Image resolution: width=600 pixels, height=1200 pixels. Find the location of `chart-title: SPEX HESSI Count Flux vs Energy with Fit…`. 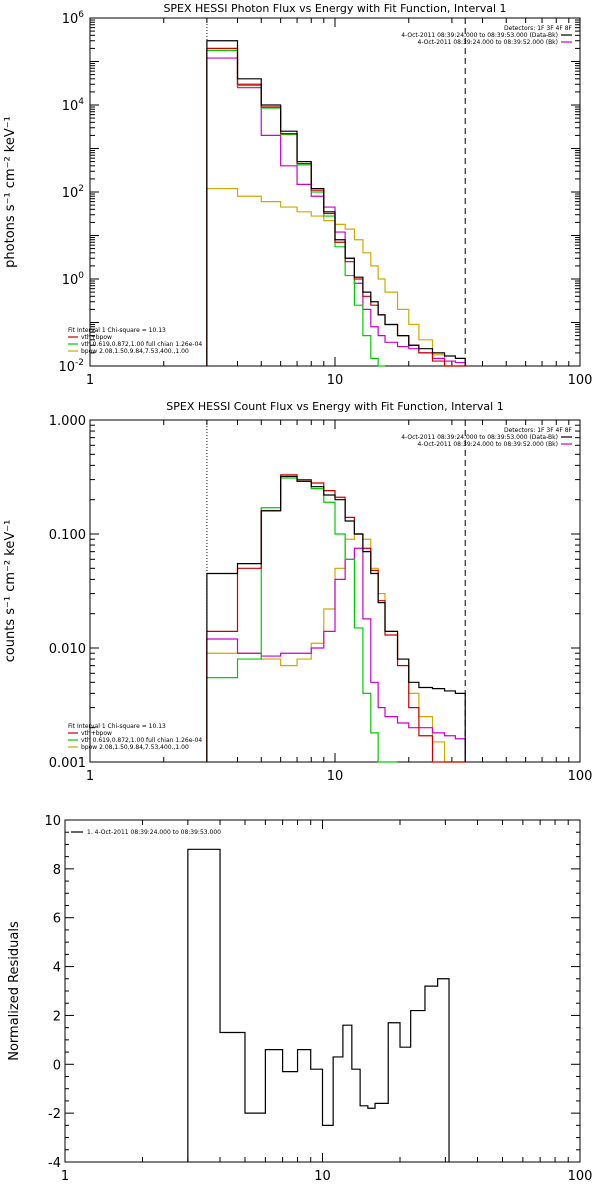

chart-title: SPEX HESSI Count Flux vs Energy with Fit… is located at coordinates (334, 406).